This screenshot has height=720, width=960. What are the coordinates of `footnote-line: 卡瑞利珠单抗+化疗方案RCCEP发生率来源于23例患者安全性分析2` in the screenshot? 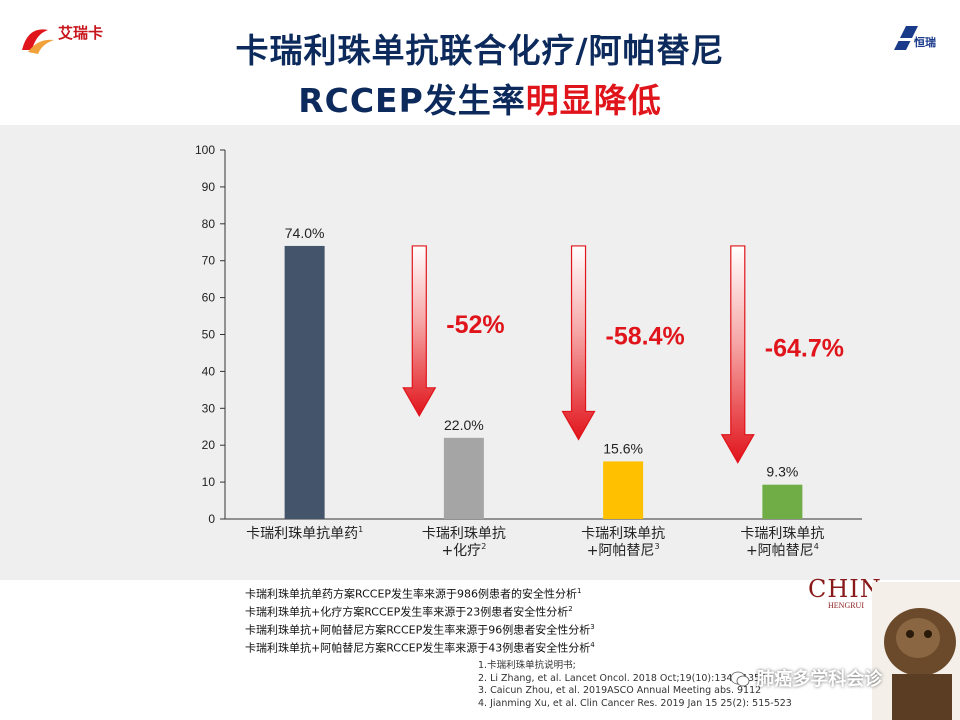 It's located at (409, 612).